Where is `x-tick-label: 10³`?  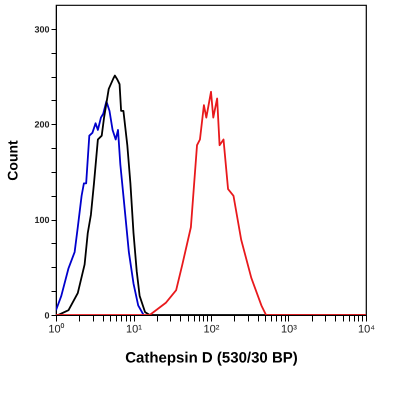 x-tick-label: 10³ is located at coordinates (289, 330).